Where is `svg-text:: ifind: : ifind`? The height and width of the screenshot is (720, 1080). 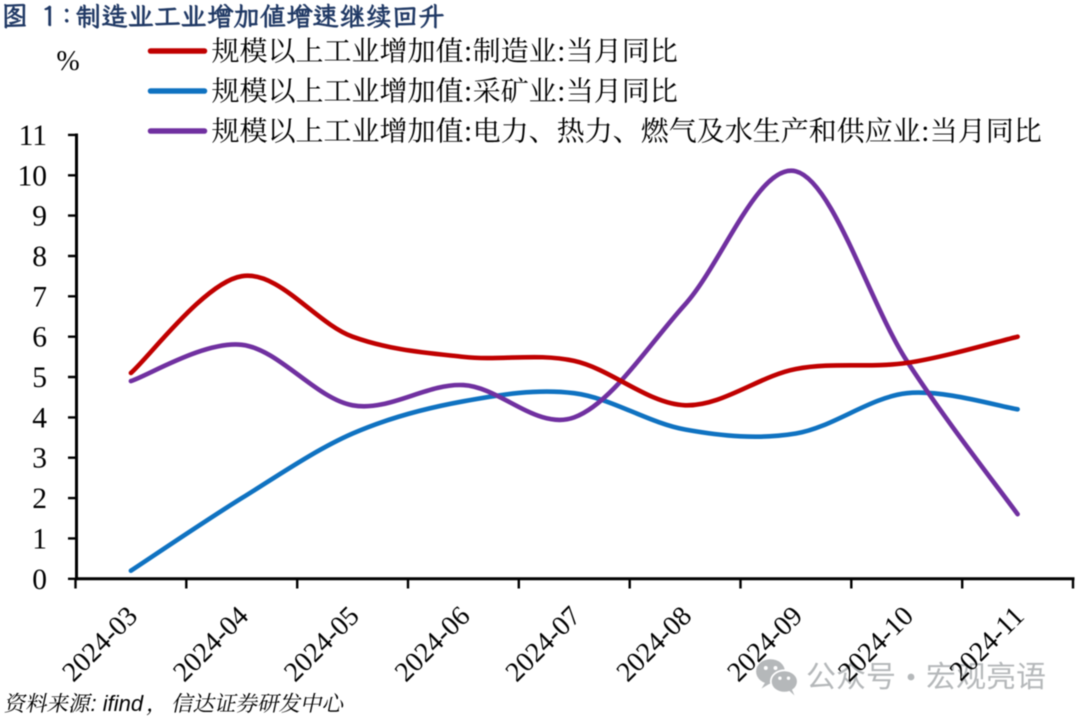 svg-text:: ifind: : ifind is located at coordinates (117, 703).